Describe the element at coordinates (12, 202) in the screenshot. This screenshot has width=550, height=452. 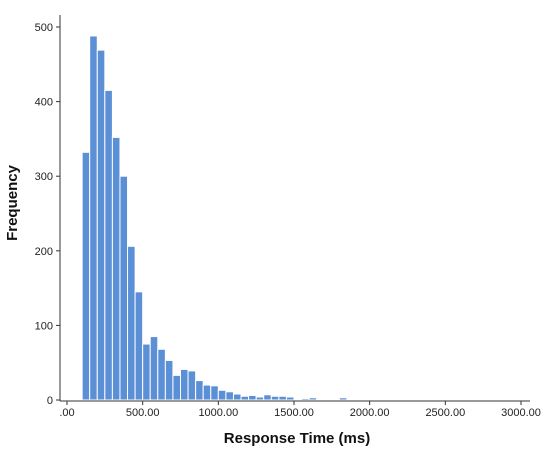
I see `y-axis-title: Frequency` at that location.